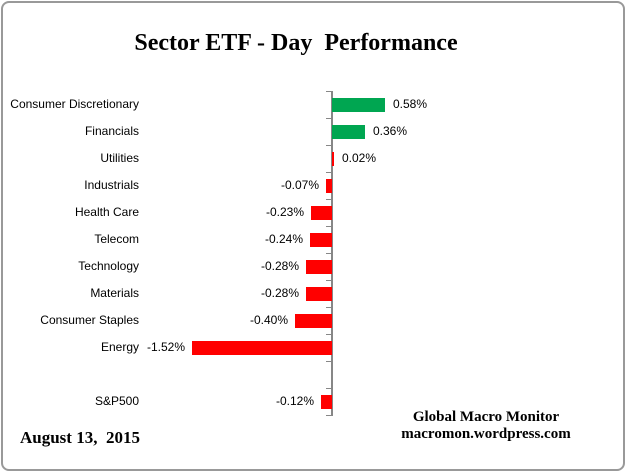  What do you see at coordinates (108, 266) in the screenshot?
I see `category-label: Technology` at bounding box center [108, 266].